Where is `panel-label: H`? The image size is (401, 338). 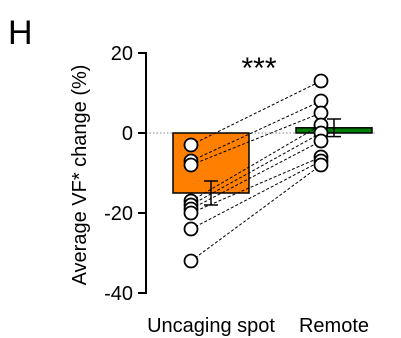 panel-label: H is located at coordinates (20, 33).